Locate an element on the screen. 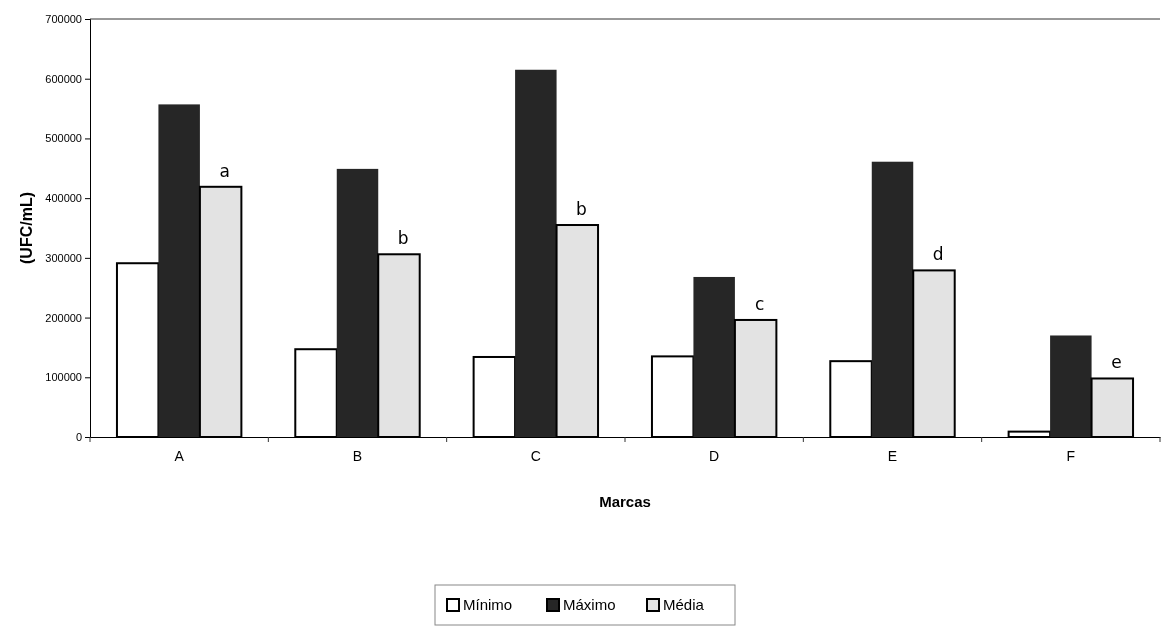 Image resolution: width=1173 pixels, height=638 pixels. data-label: a is located at coordinates (224, 170).